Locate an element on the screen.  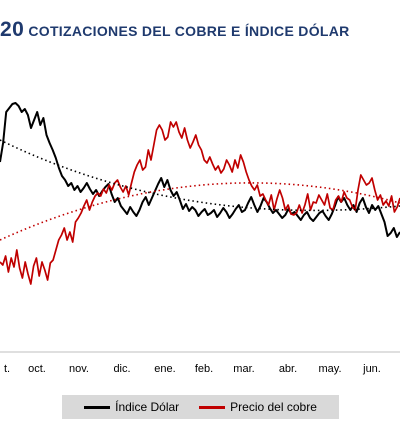
chart-title: 20 COTIZACIONES DEL COBRE E ÍNDICE DÓLAR is located at coordinates (200, 31).